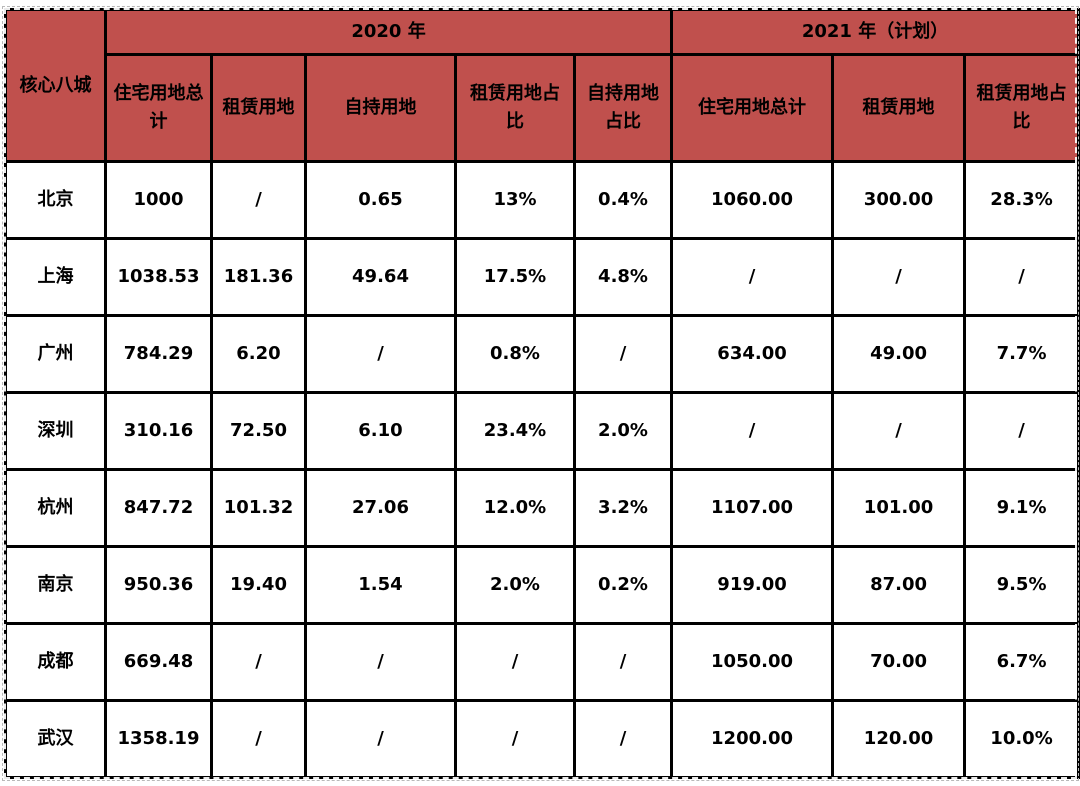 The image size is (1080, 786). Describe the element at coordinates (1021, 200) in the screenshot. I see `cell: 28.3%` at that location.